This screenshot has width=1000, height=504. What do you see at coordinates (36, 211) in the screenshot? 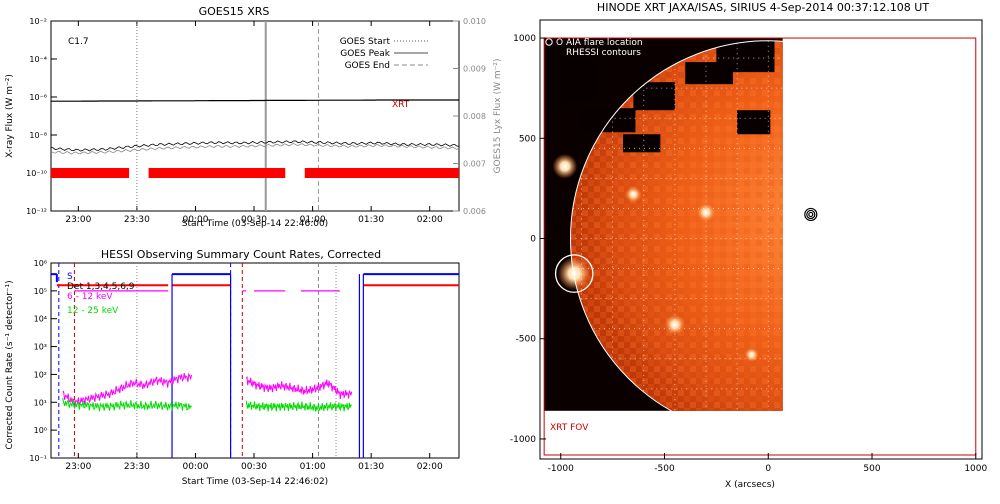
I see `goes-y-tick-label: 10⁻¹²` at bounding box center [36, 211].